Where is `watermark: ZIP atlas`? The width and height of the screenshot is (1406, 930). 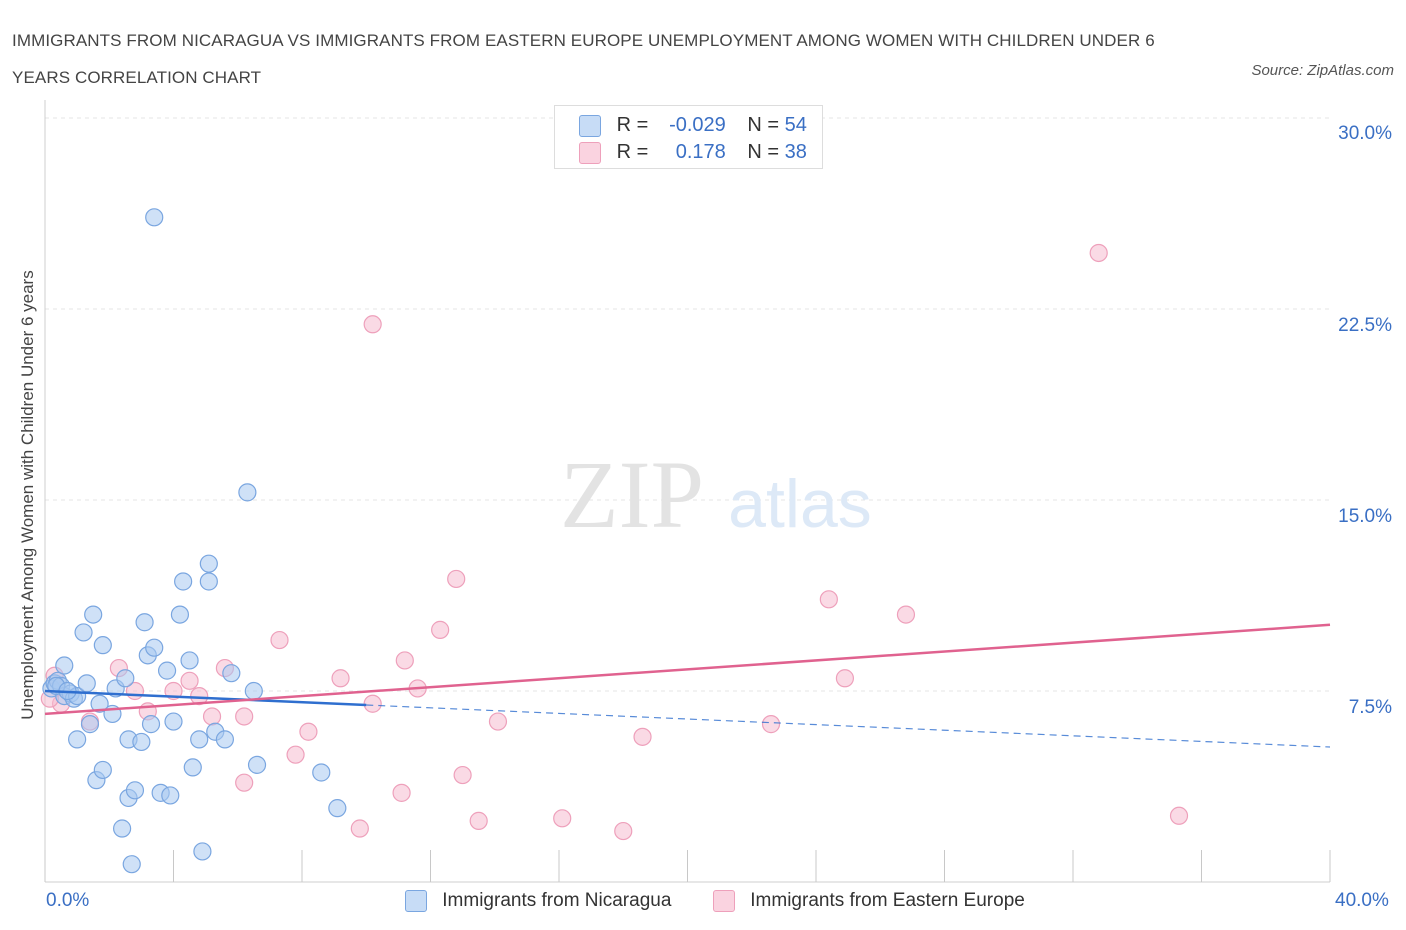 watermark: ZIP atlas is located at coordinates (716, 494).